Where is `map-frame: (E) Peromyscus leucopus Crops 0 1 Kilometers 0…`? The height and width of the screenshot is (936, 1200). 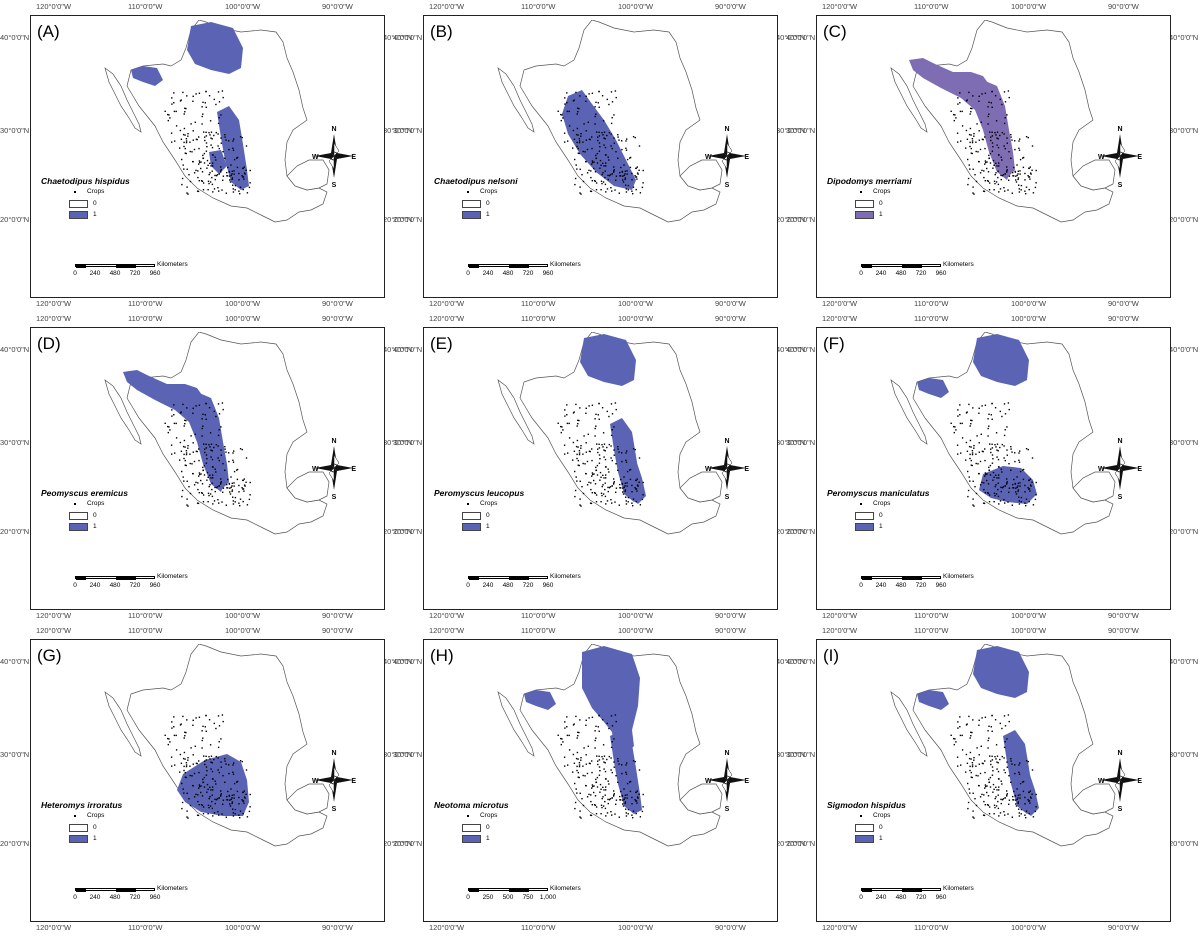
map-frame: (E) Peromyscus leucopus Crops 0 1 Kilometers 0… is located at coordinates (600, 468).